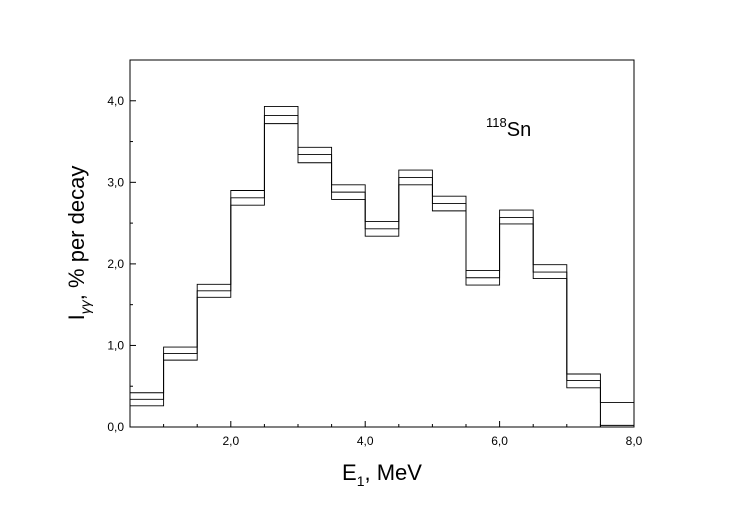 The width and height of the screenshot is (736, 513). I want to click on x-axis-title: E1, MeV, so click(382, 474).